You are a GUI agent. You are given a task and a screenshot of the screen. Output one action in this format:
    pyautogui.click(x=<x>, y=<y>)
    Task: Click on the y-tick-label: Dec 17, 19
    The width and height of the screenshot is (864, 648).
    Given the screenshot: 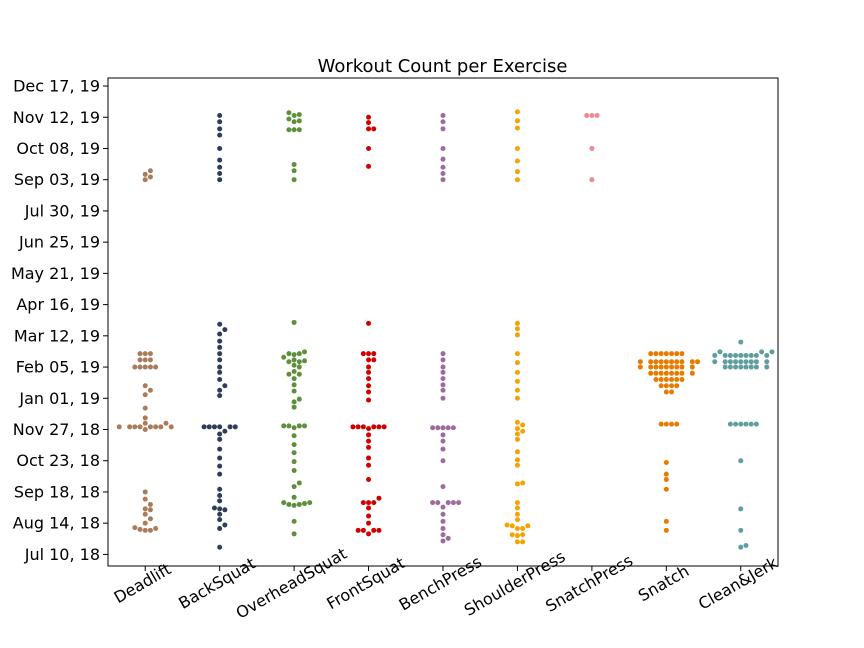 What is the action you would take?
    pyautogui.click(x=56, y=86)
    